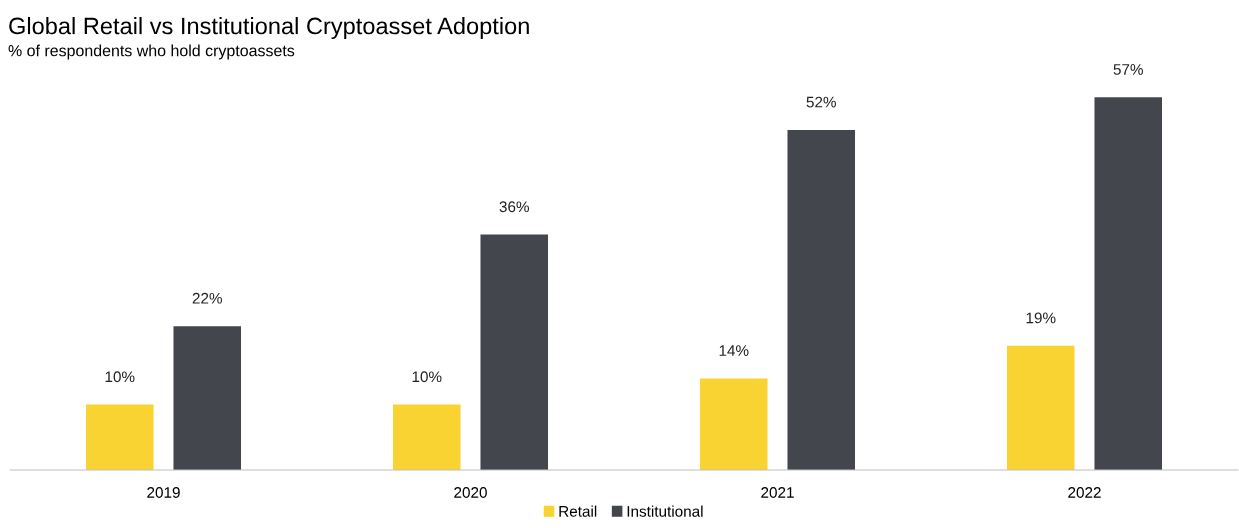  I want to click on x-tick-label: 2020, so click(470, 492).